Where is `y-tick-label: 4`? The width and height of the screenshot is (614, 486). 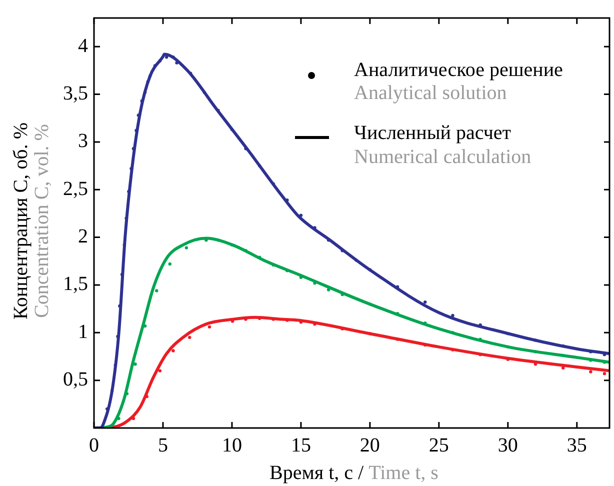
y-tick-label: 4 is located at coordinates (83, 45).